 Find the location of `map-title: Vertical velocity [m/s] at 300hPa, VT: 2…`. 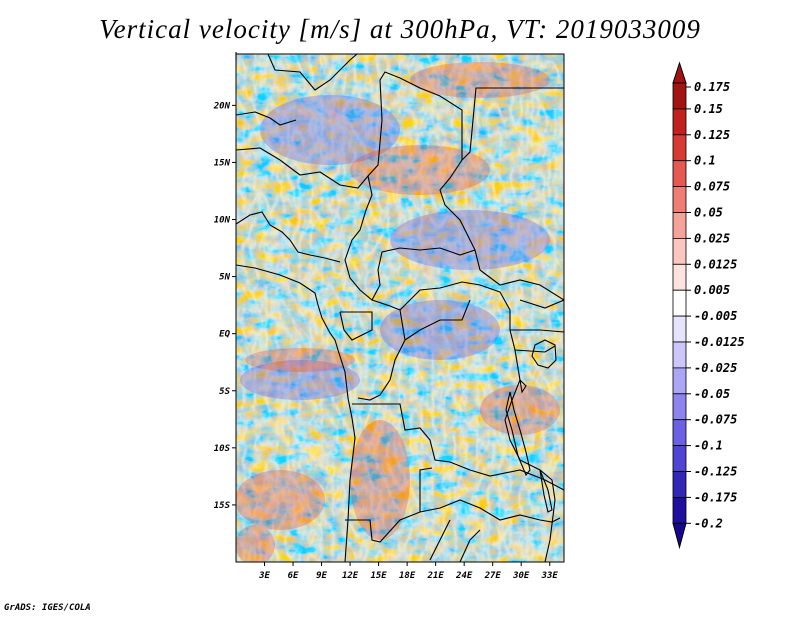

map-title: Vertical velocity [m/s] at 300hPa, VT: 2… is located at coordinates (400, 29).